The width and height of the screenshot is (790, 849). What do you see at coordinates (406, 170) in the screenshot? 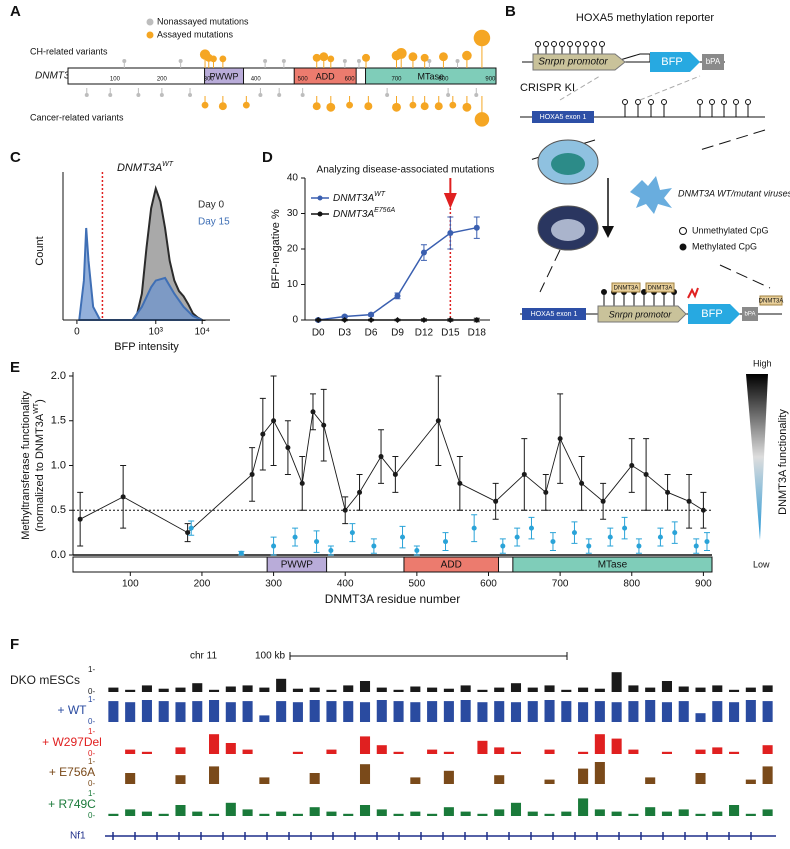
I see `chart-title: Analyzing disease-associated mutations` at bounding box center [406, 170].